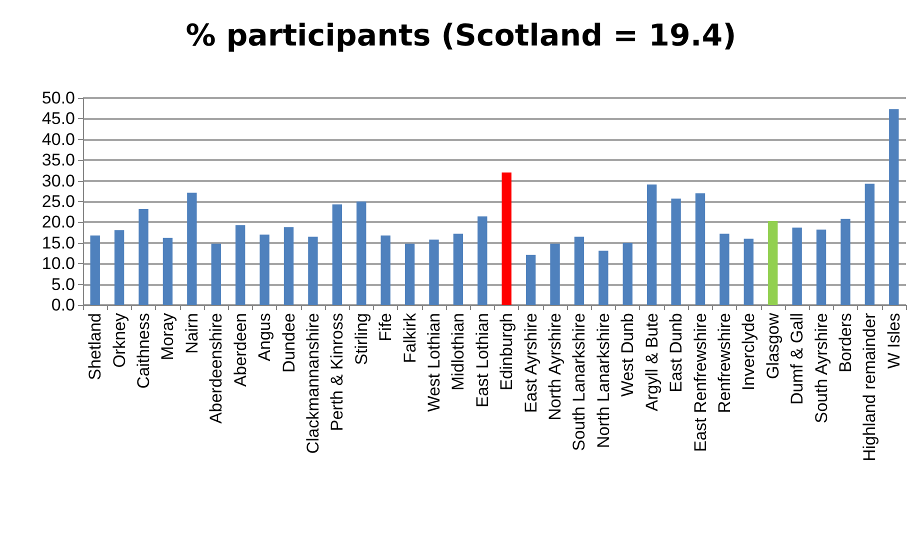 The width and height of the screenshot is (922, 538). Describe the element at coordinates (337, 372) in the screenshot. I see `x-tick-label: Perth & Kinross` at that location.